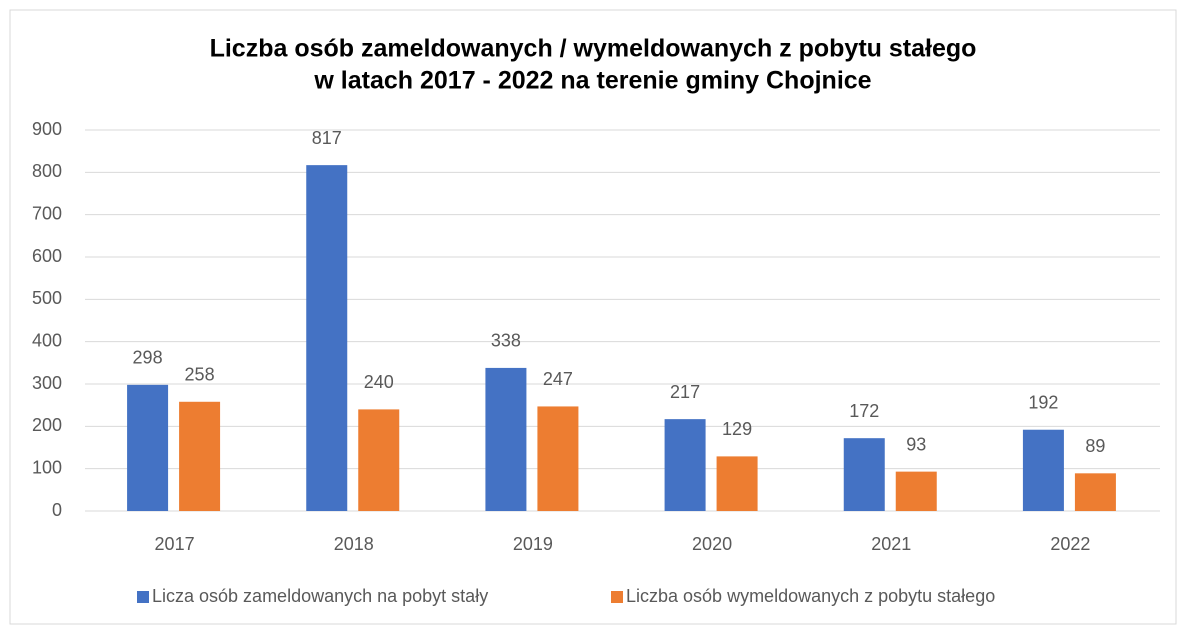 The width and height of the screenshot is (1177, 625). What do you see at coordinates (47, 425) in the screenshot?
I see `y-tick-label: 200` at bounding box center [47, 425].